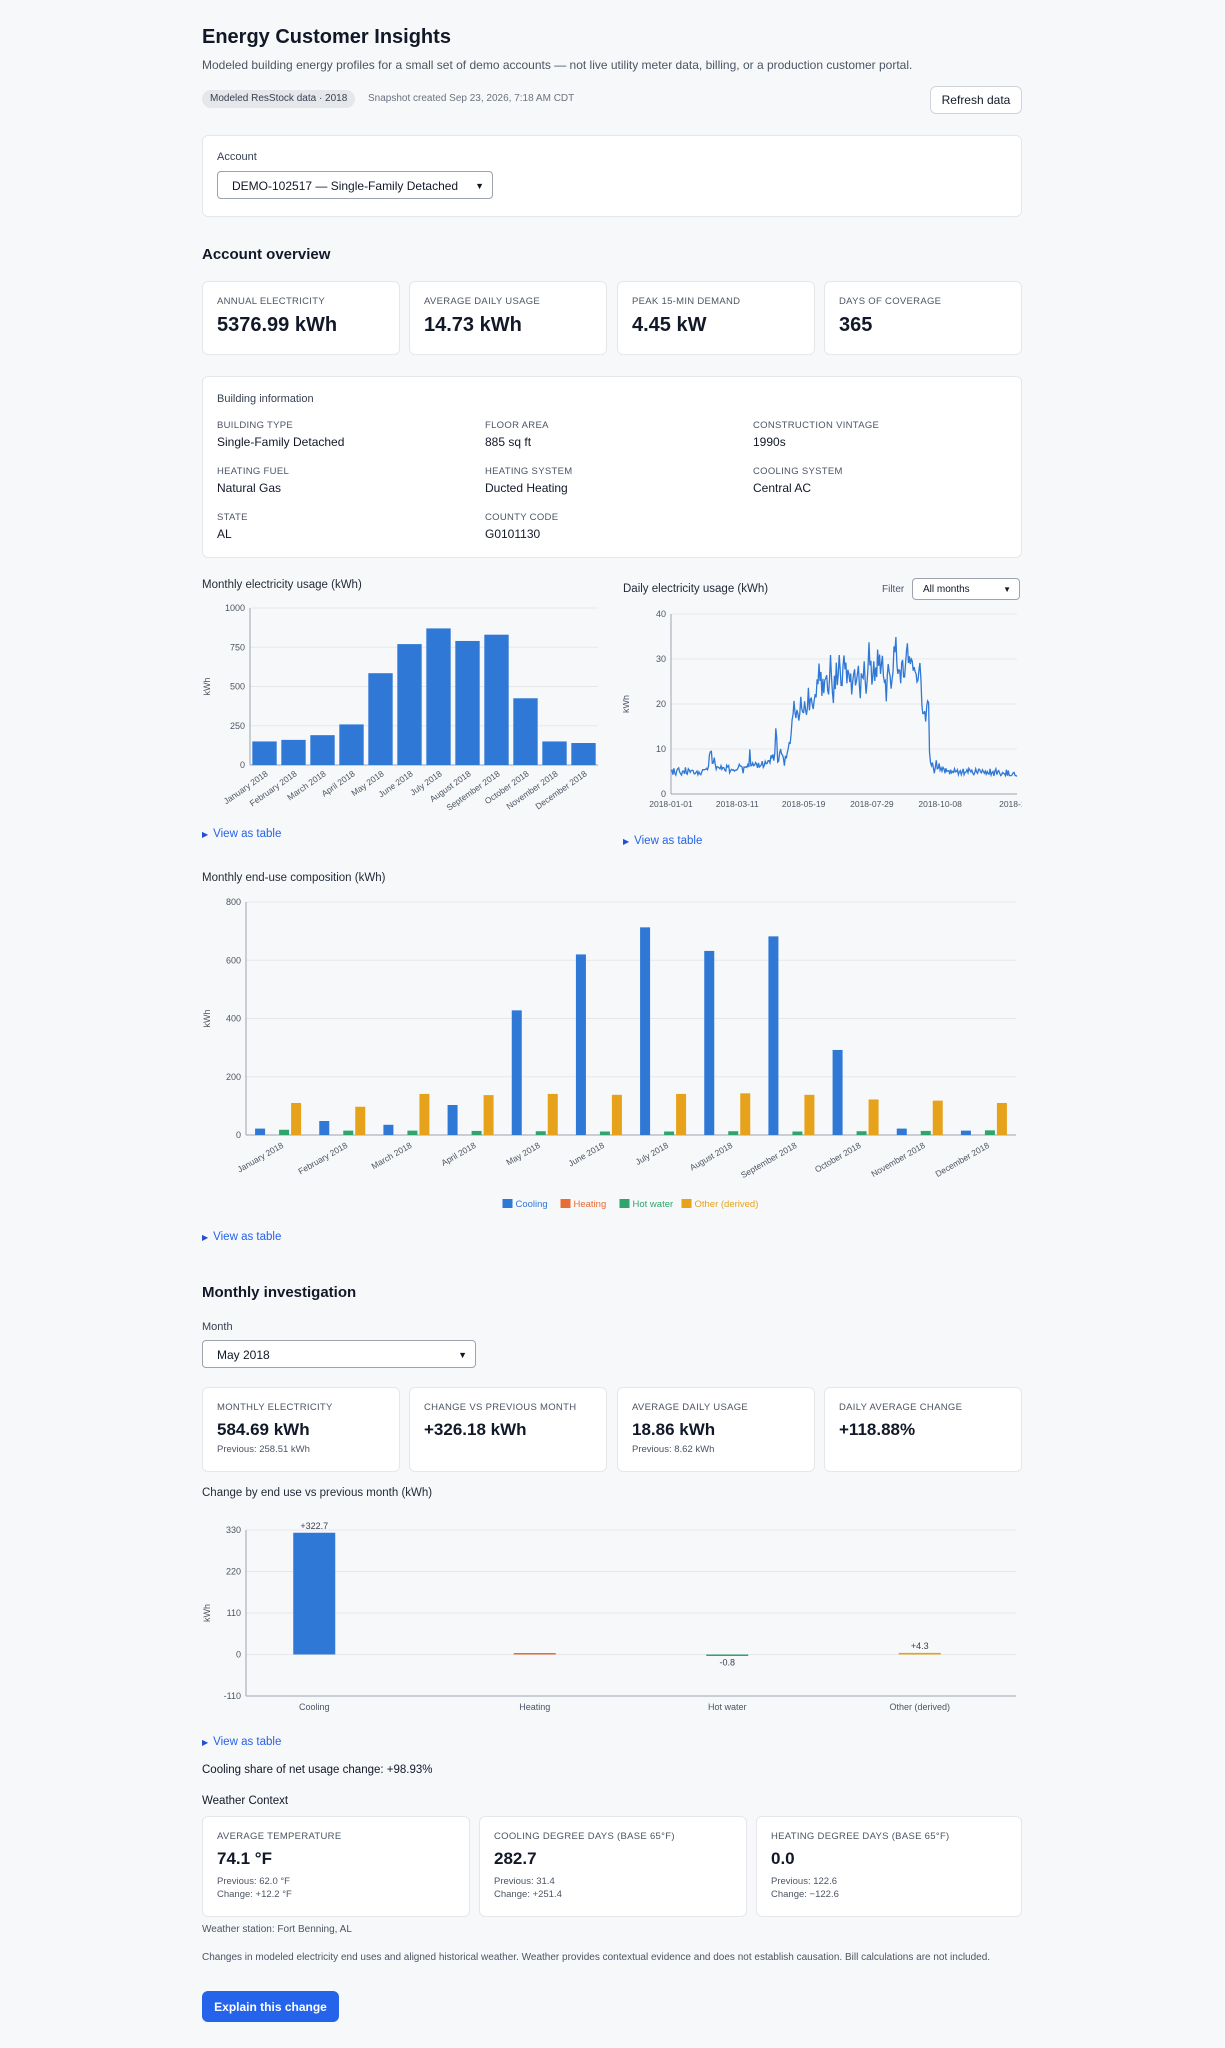 This screenshot has height=2048, width=1225. What do you see at coordinates (233, 902) in the screenshot?
I see `y-tick-label: 800` at bounding box center [233, 902].